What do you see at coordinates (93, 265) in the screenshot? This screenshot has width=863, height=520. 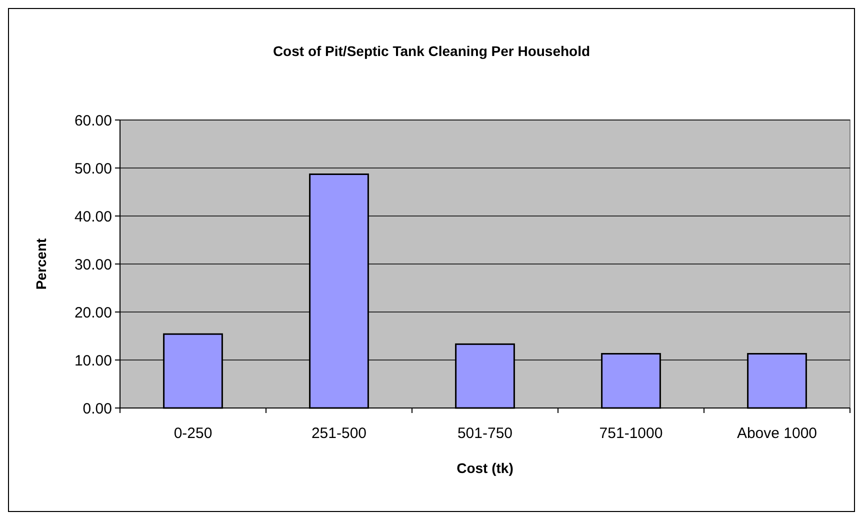 I see `y-tick-label: 30.00` at bounding box center [93, 265].